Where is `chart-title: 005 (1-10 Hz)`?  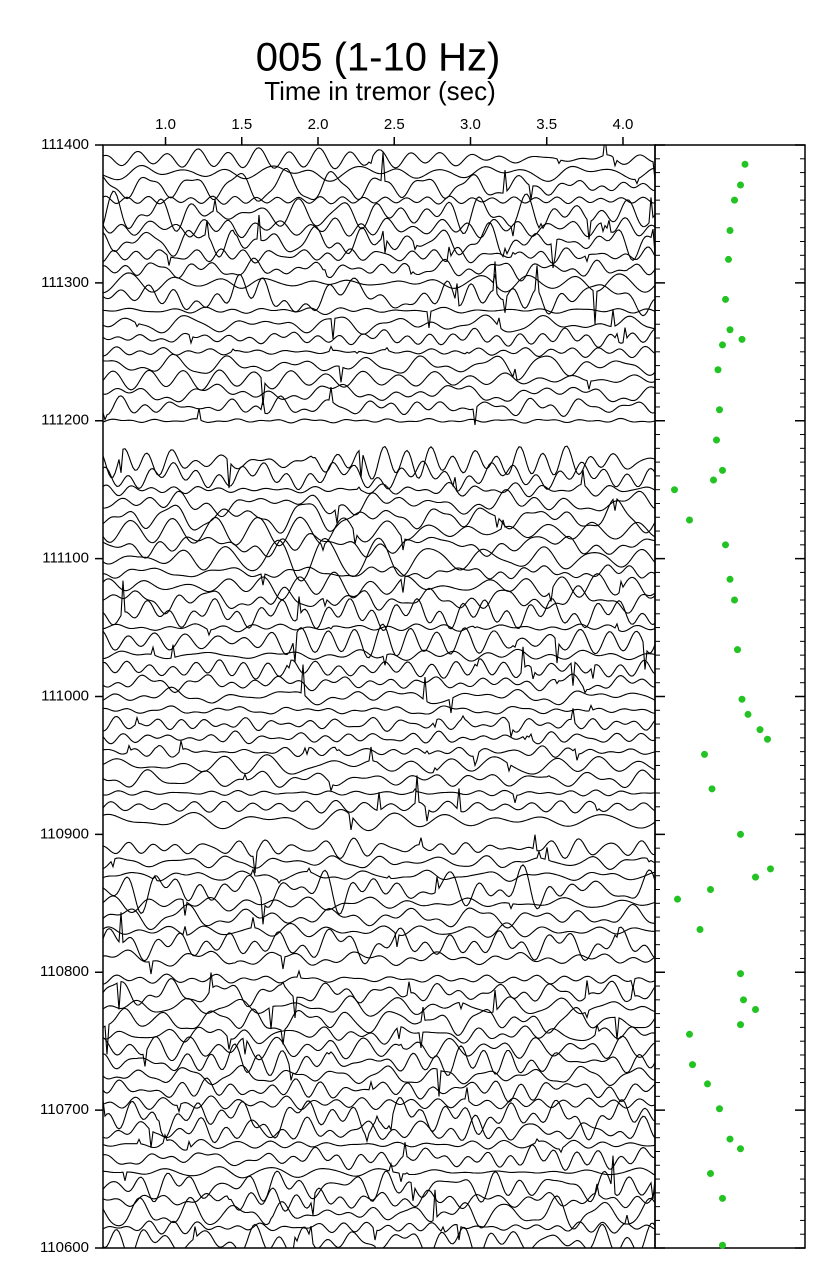
chart-title: 005 (1-10 Hz) is located at coordinates (378, 58).